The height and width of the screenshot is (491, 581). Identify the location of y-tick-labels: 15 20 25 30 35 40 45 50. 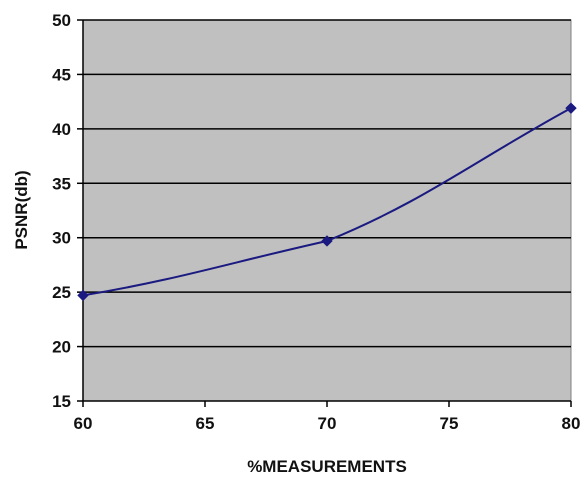
(67, 211).